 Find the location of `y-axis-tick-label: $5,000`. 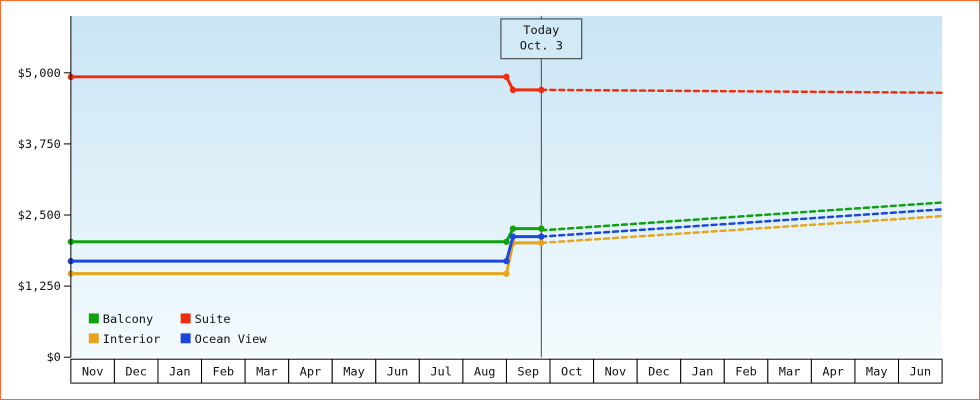

y-axis-tick-label: $5,000 is located at coordinates (39, 73).